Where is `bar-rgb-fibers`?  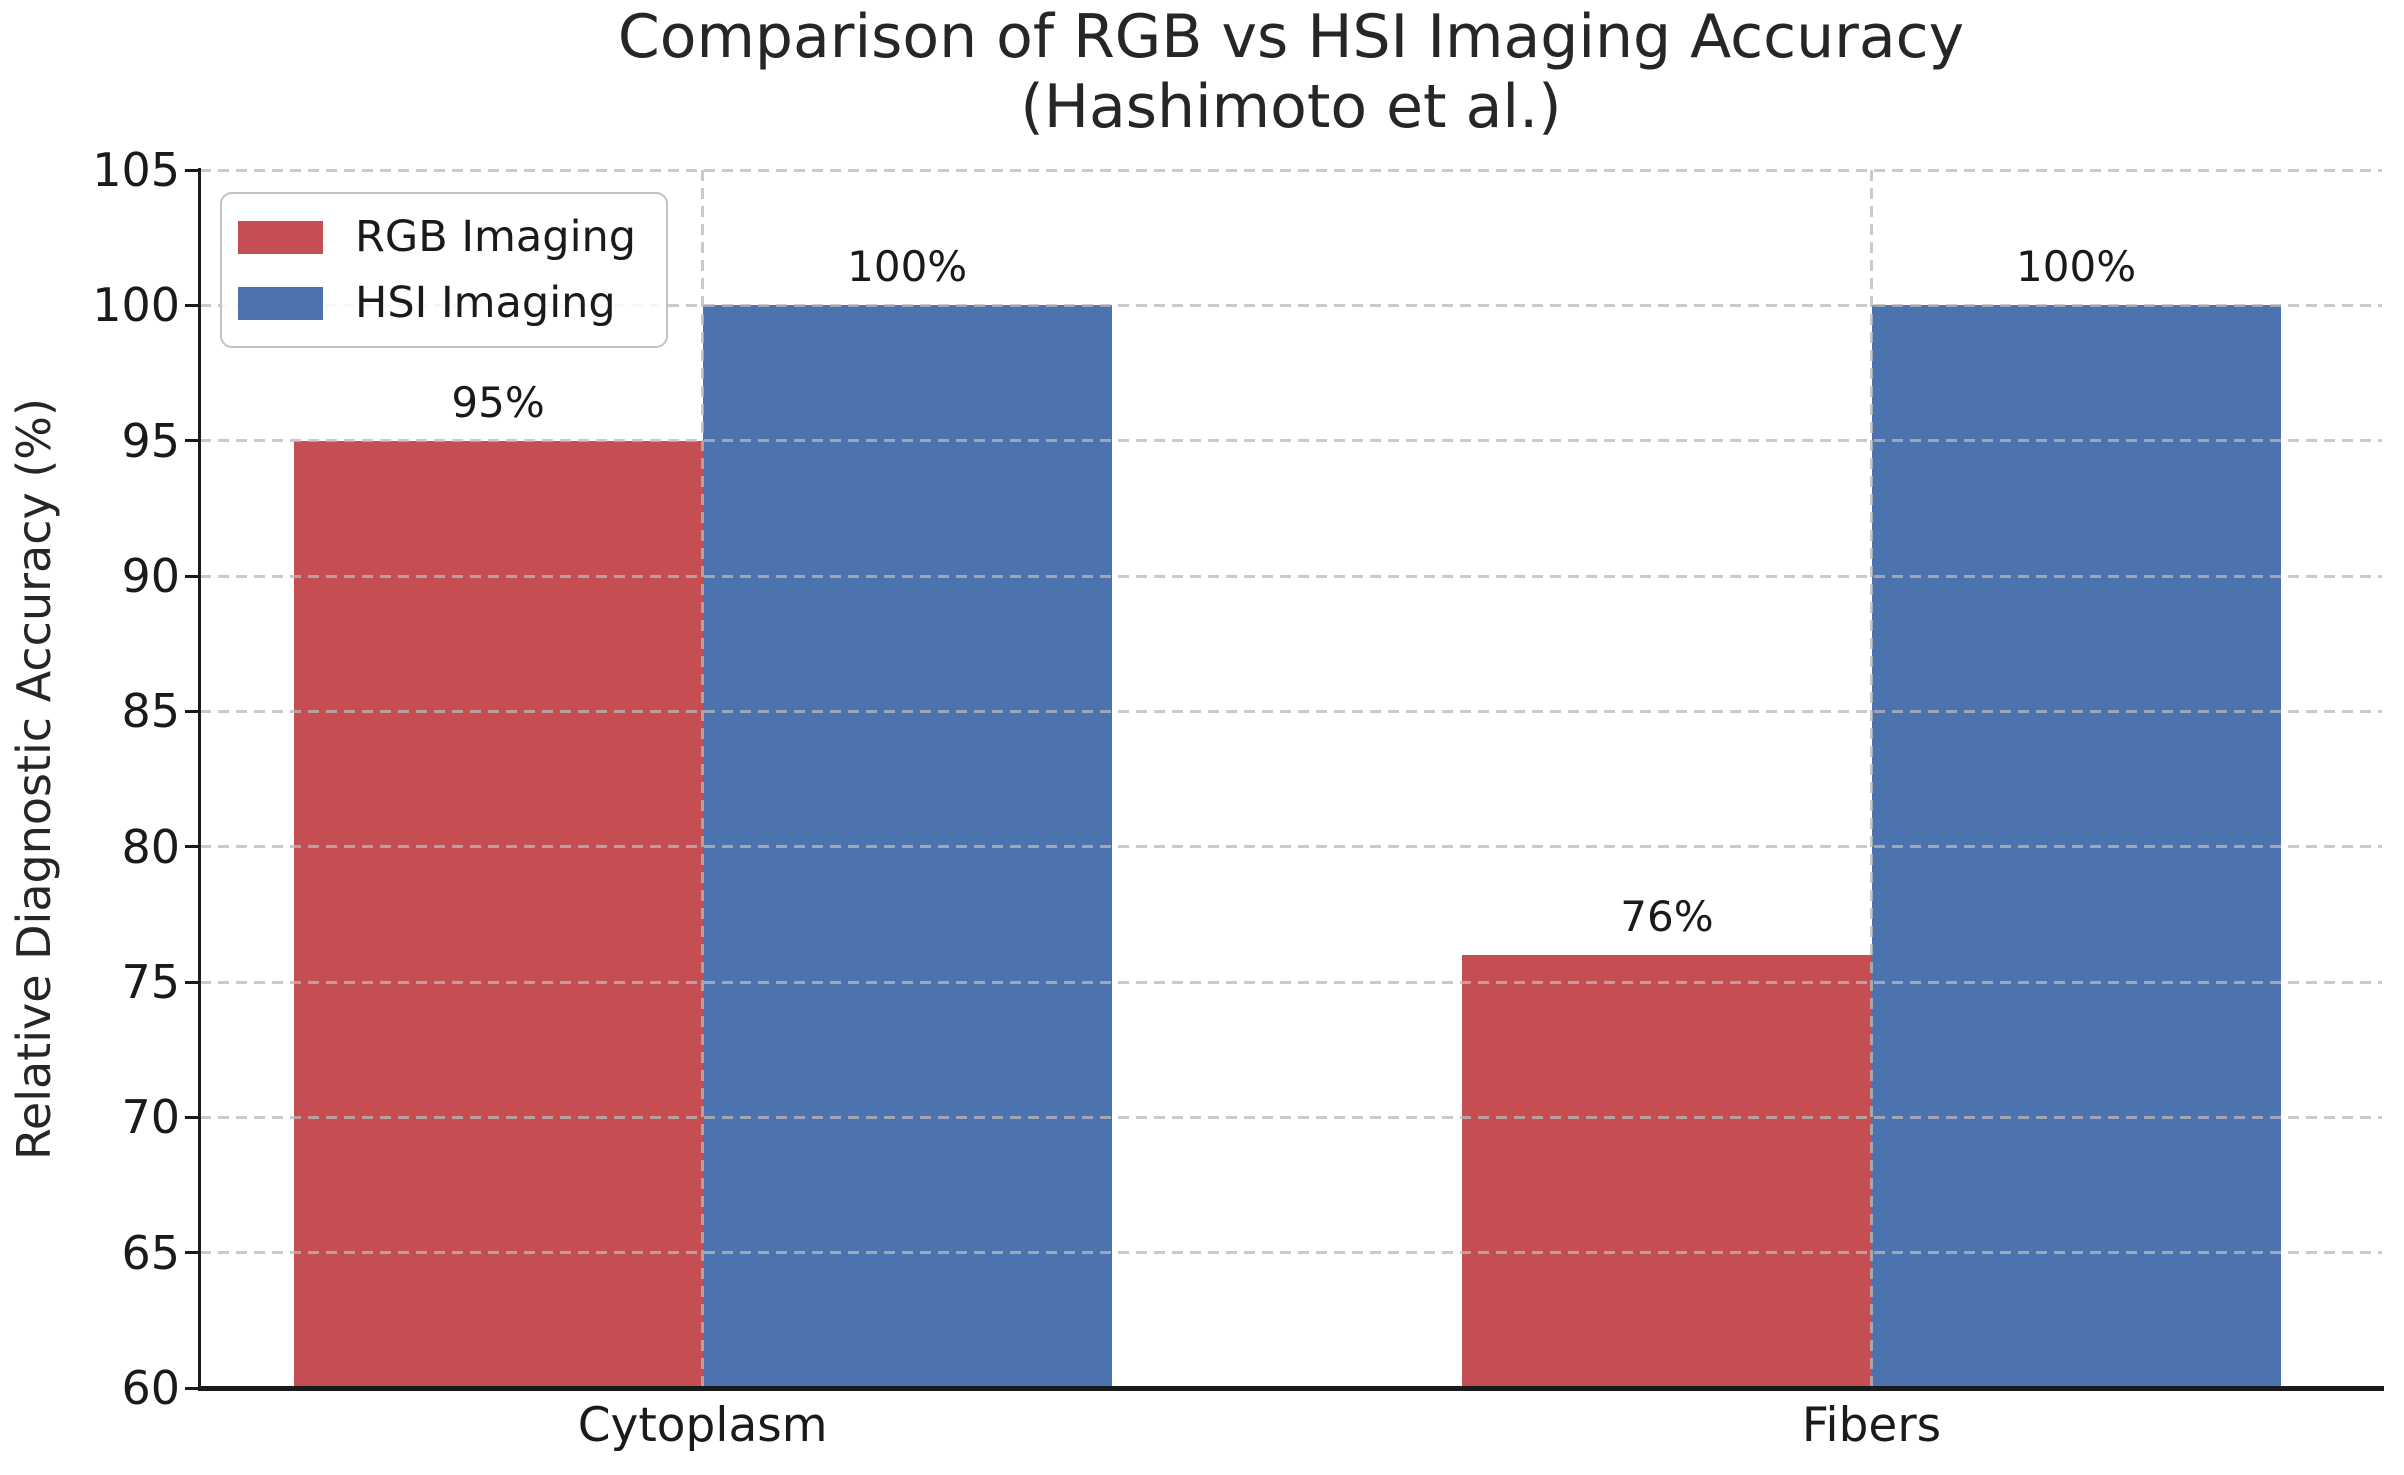
bar-rgb-fibers is located at coordinates (1667, 1171).